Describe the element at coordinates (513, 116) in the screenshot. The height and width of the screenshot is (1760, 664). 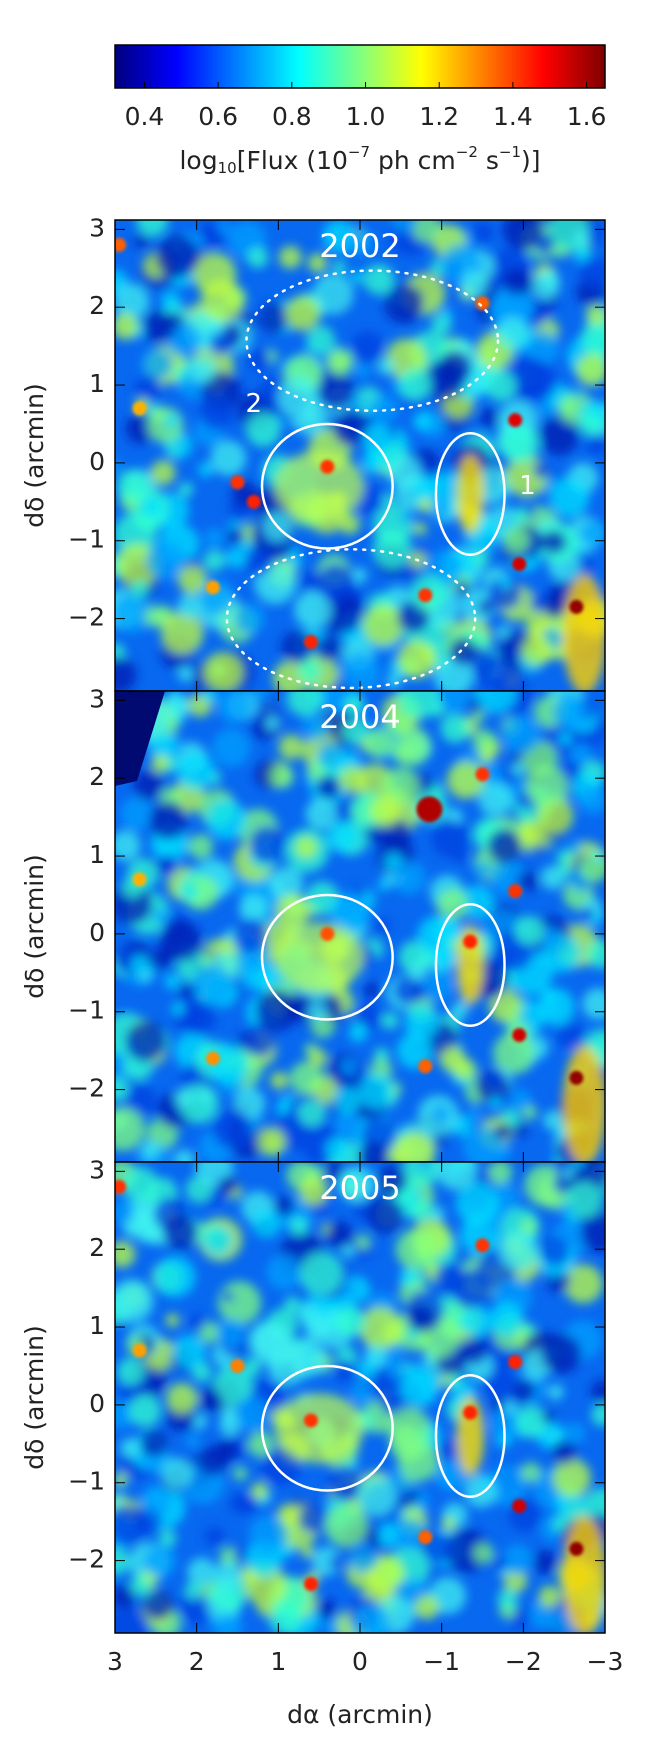
I see `colorbar-tick-label: 1.4` at that location.